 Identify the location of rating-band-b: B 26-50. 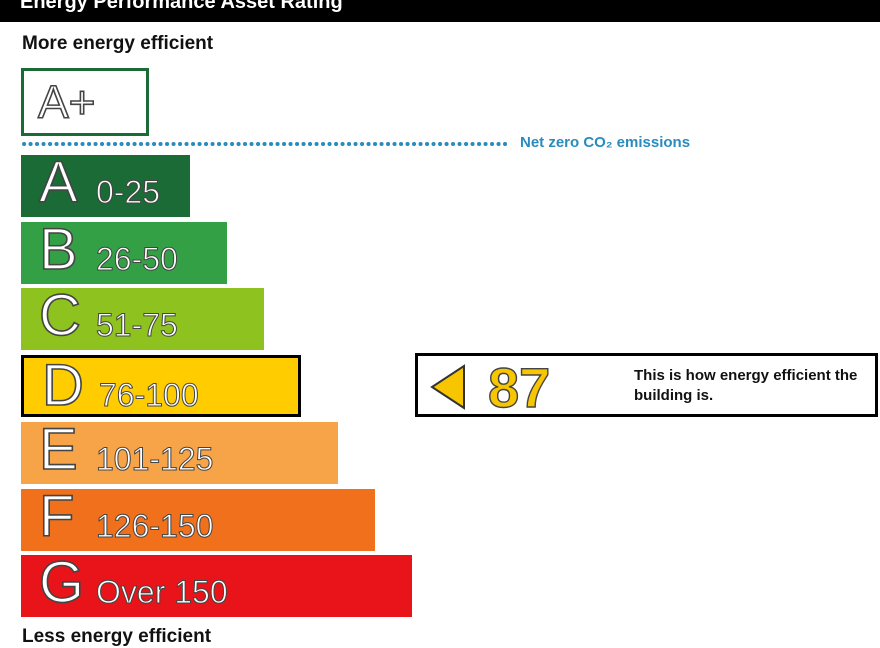
(124, 250).